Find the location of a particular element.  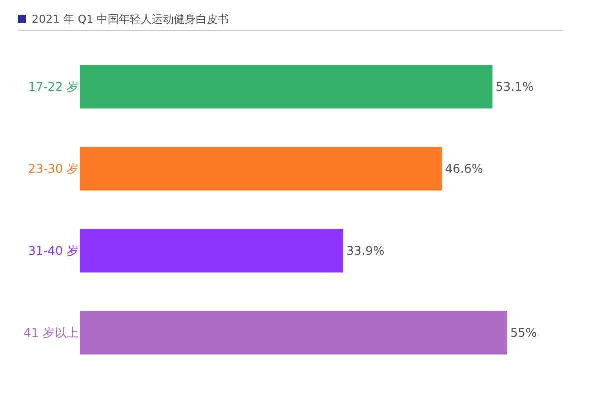

y-tick-label: 23-30 岁 is located at coordinates (53, 169).